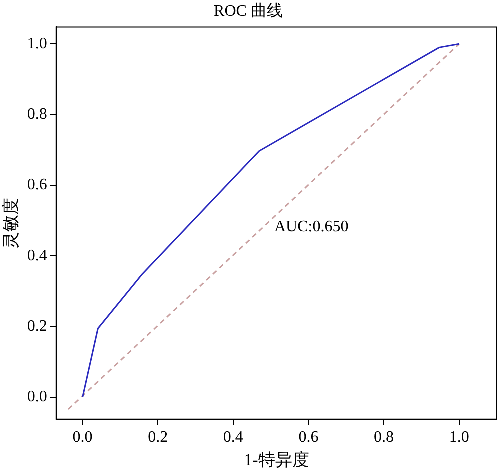 The width and height of the screenshot is (499, 471). Describe the element at coordinates (37, 255) in the screenshot. I see `y-tick-label: 0.4` at that location.